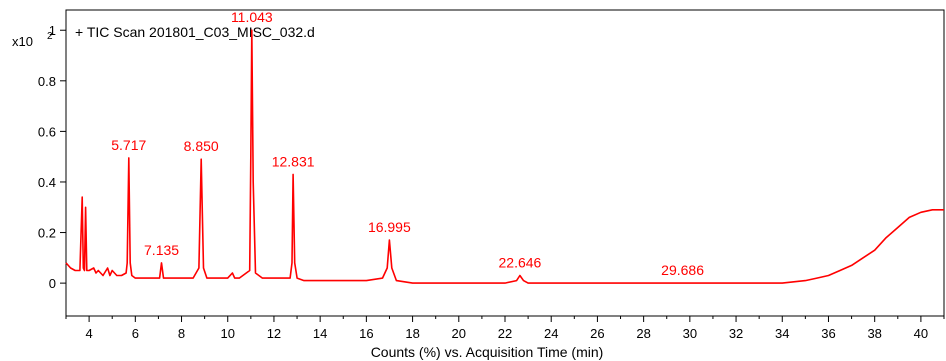 The width and height of the screenshot is (946, 361). Describe the element at coordinates (487, 352) in the screenshot. I see `x-axis-label: Counts (%) vs. Acquisition Time (min)` at that location.